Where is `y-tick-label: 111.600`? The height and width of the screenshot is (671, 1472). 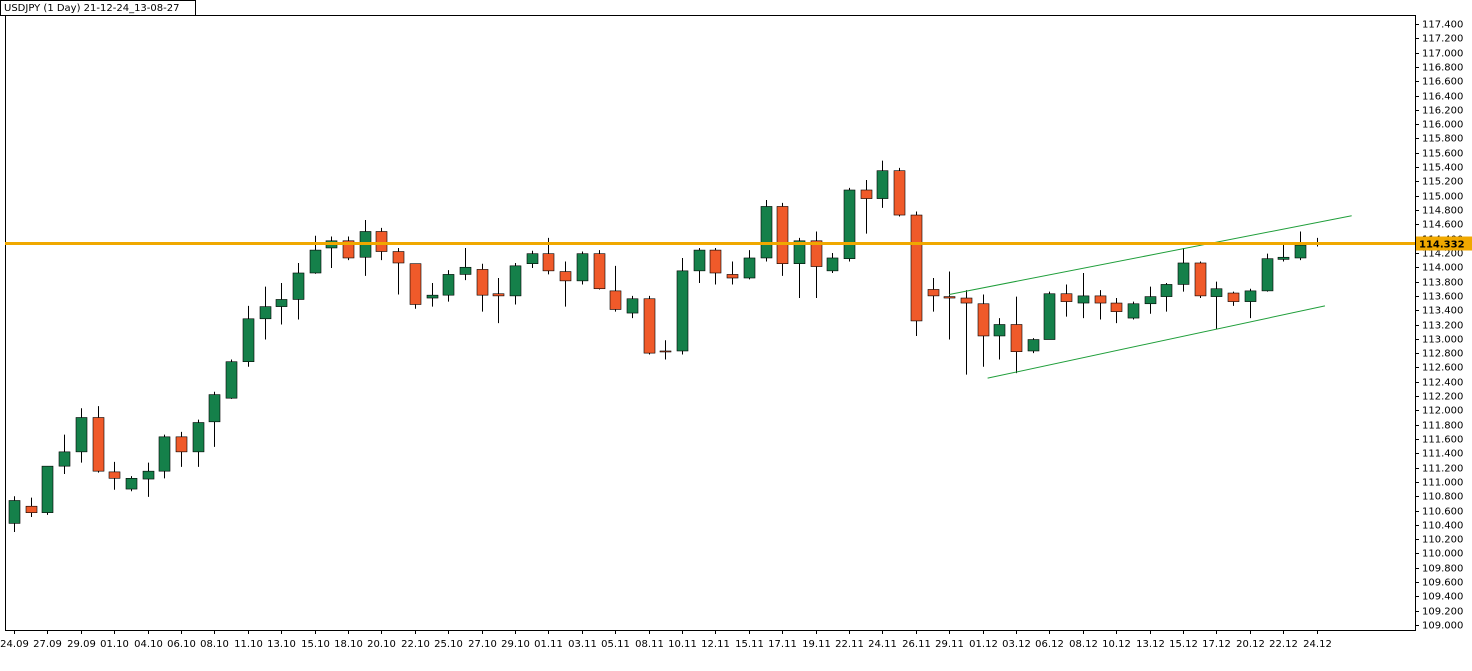 y-tick-label: 111.600 is located at coordinates (1442, 440).